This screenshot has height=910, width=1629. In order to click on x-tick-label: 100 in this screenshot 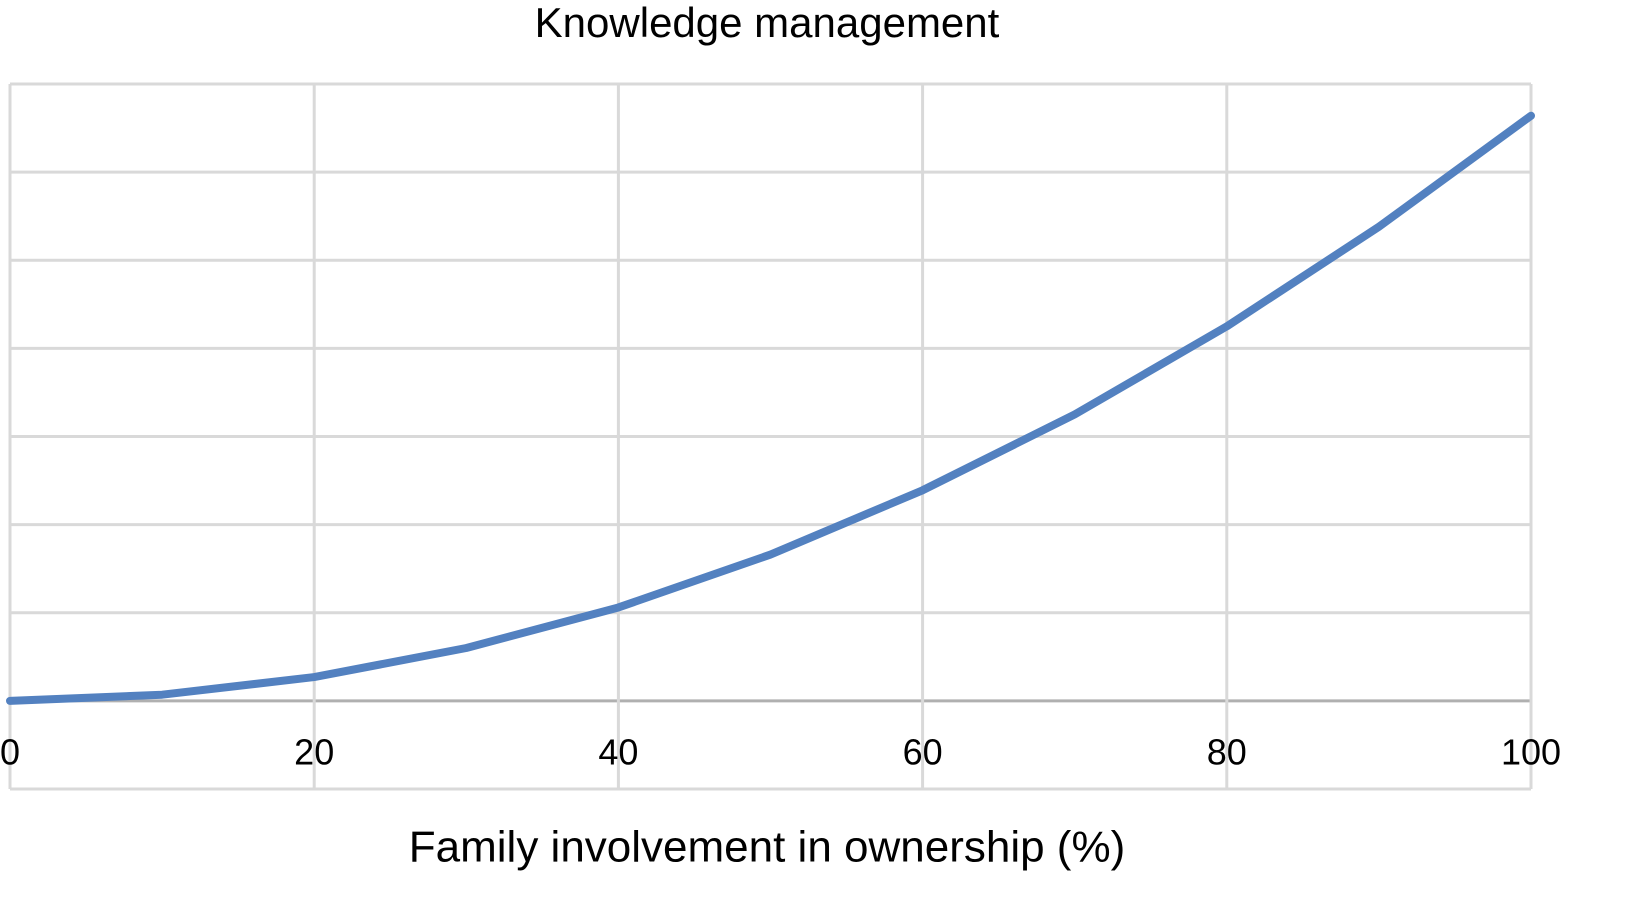, I will do `click(1531, 751)`.